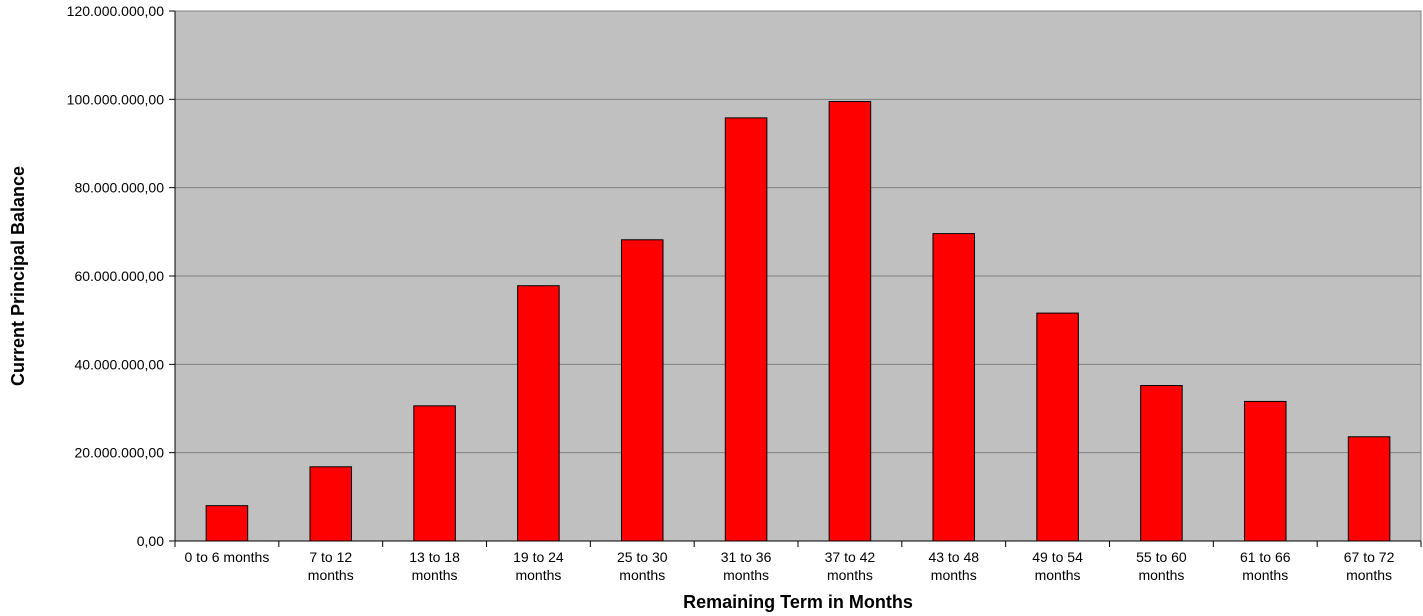  What do you see at coordinates (1369, 566) in the screenshot?
I see `x-tick-label: 67 to 72 months` at bounding box center [1369, 566].